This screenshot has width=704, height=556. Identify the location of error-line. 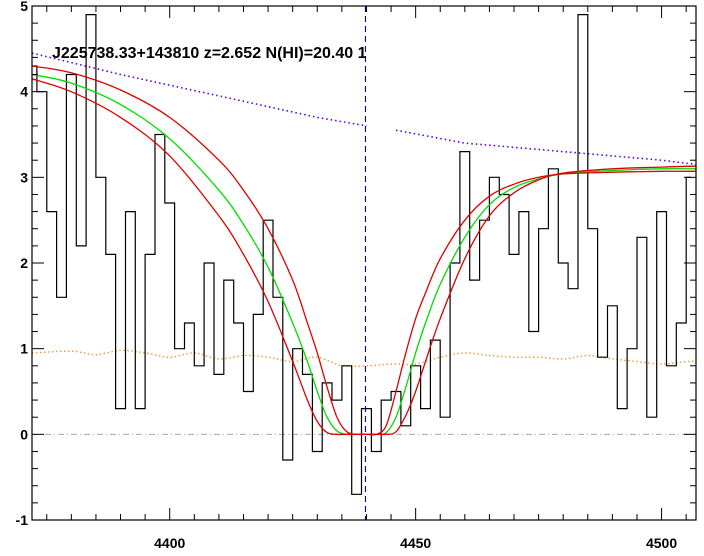
(364, 358).